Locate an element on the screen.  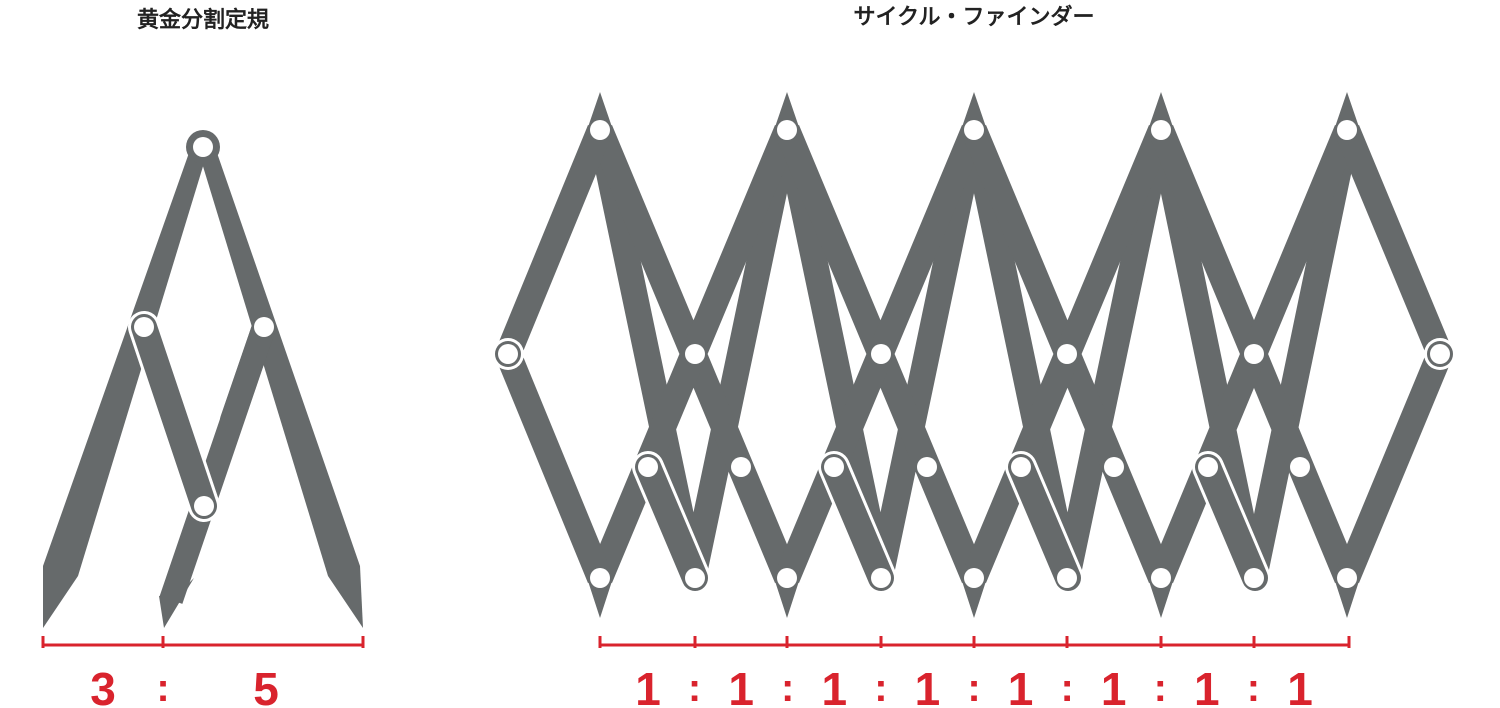
cycle-left-end-pin is located at coordinates (508, 354).